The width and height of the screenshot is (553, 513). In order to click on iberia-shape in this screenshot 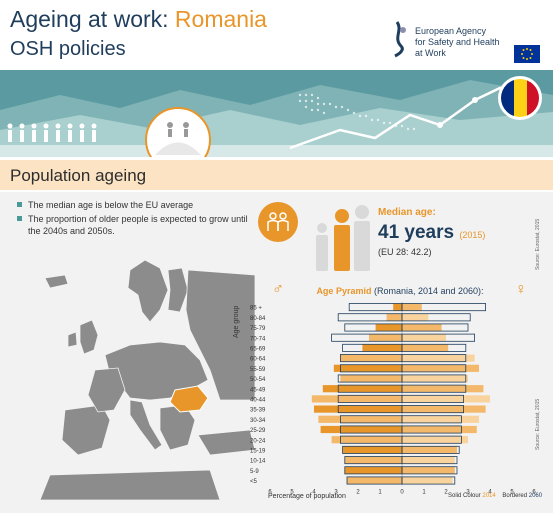, I will do `click(86, 430)`.